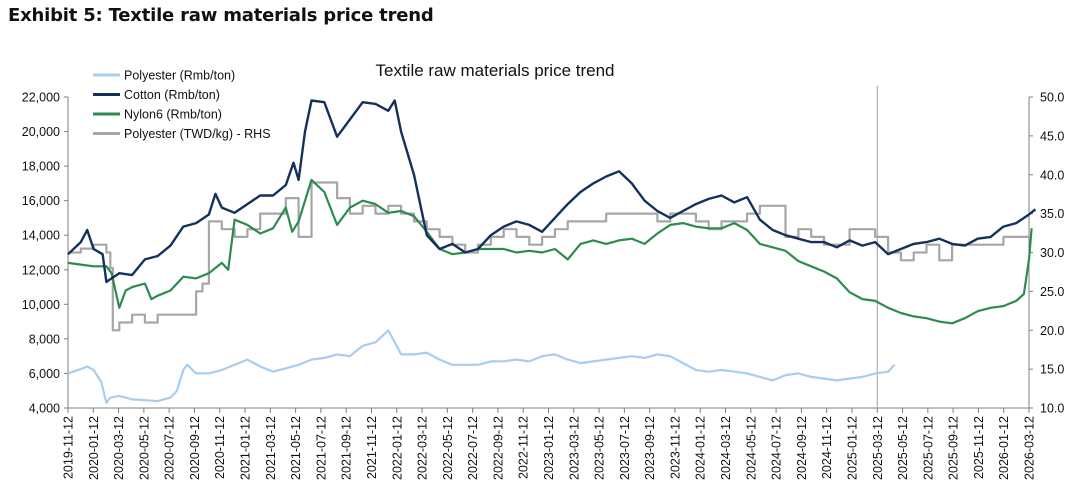 This screenshot has height=498, width=1080. Describe the element at coordinates (372, 447) in the screenshot. I see `x-tick-label: 2021-11-12` at that location.